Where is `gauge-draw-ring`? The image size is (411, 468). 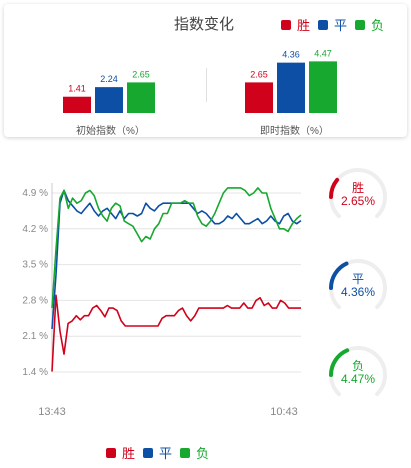 gauge-draw-ring is located at coordinates (358, 284).